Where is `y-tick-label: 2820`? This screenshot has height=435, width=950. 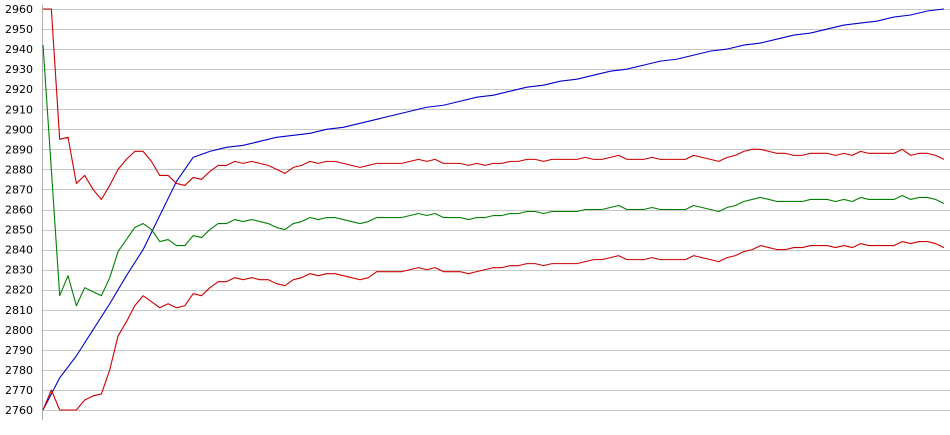 y-tick-label: 2820 is located at coordinates (19, 290).